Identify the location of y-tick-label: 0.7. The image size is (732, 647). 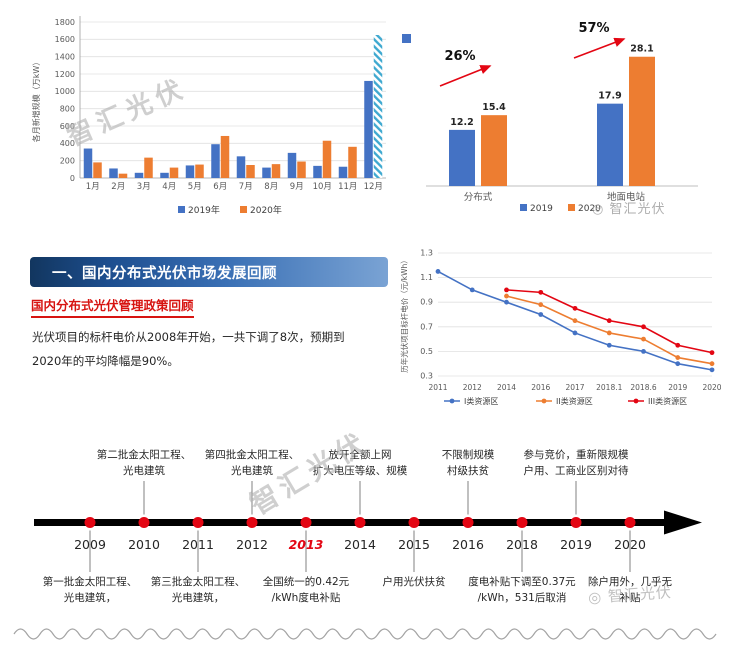
(426, 326).